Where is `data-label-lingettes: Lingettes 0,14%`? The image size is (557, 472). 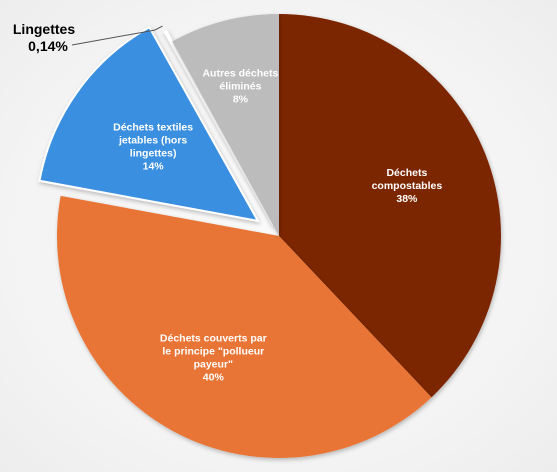
data-label-lingettes: Lingettes 0,14% is located at coordinates (44, 37).